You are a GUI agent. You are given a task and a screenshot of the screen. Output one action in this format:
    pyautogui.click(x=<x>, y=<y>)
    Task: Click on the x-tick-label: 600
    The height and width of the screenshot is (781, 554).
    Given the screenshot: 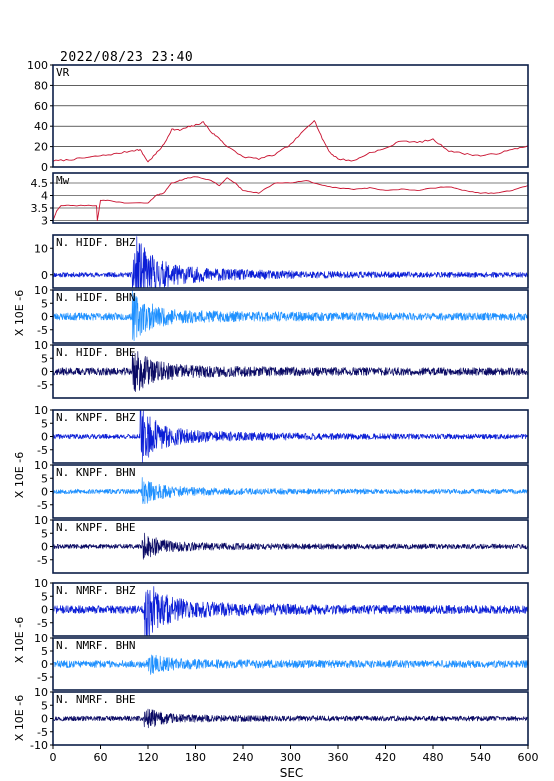 What is the action you would take?
    pyautogui.click(x=528, y=757)
    